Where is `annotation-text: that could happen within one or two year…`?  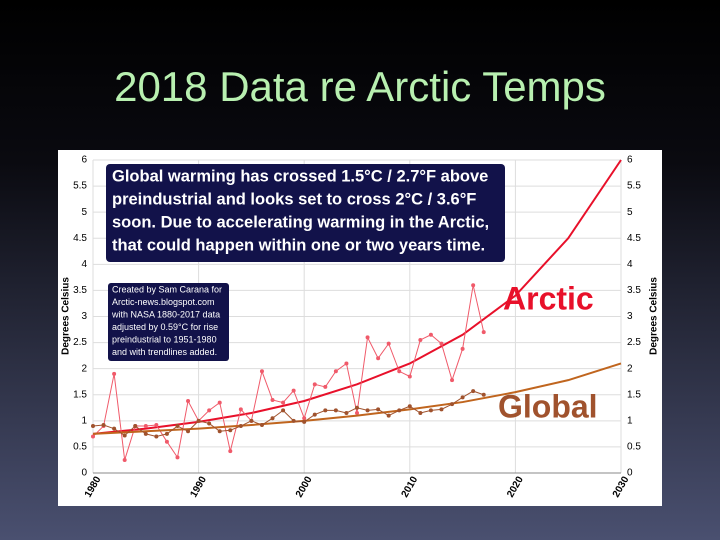 annotation-text: that could happen within one or two year… is located at coordinates (298, 245).